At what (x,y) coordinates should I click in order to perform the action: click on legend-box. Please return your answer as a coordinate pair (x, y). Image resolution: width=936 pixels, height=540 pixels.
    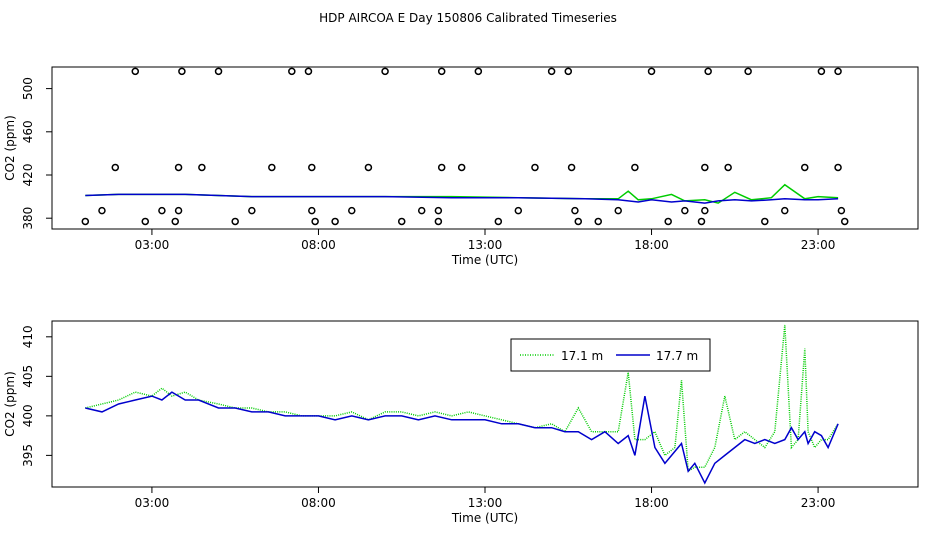
    Looking at the image, I should click on (610, 355).